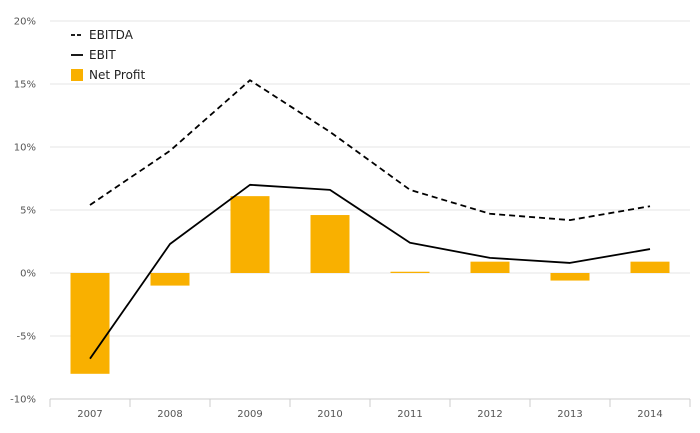 The image size is (700, 433). Describe the element at coordinates (569, 414) in the screenshot. I see `x-tick-label: 2013` at that location.